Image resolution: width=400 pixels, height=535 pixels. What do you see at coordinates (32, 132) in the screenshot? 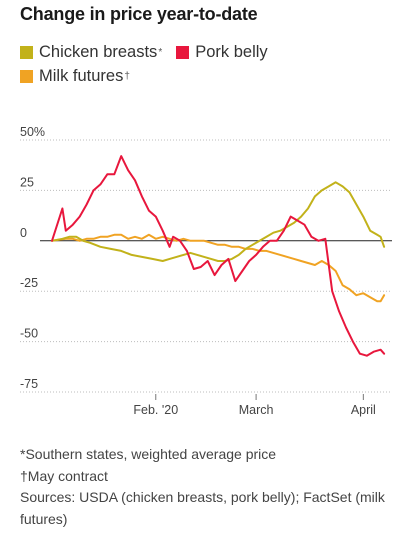
I see `y-tick-label: 50%` at bounding box center [32, 132].